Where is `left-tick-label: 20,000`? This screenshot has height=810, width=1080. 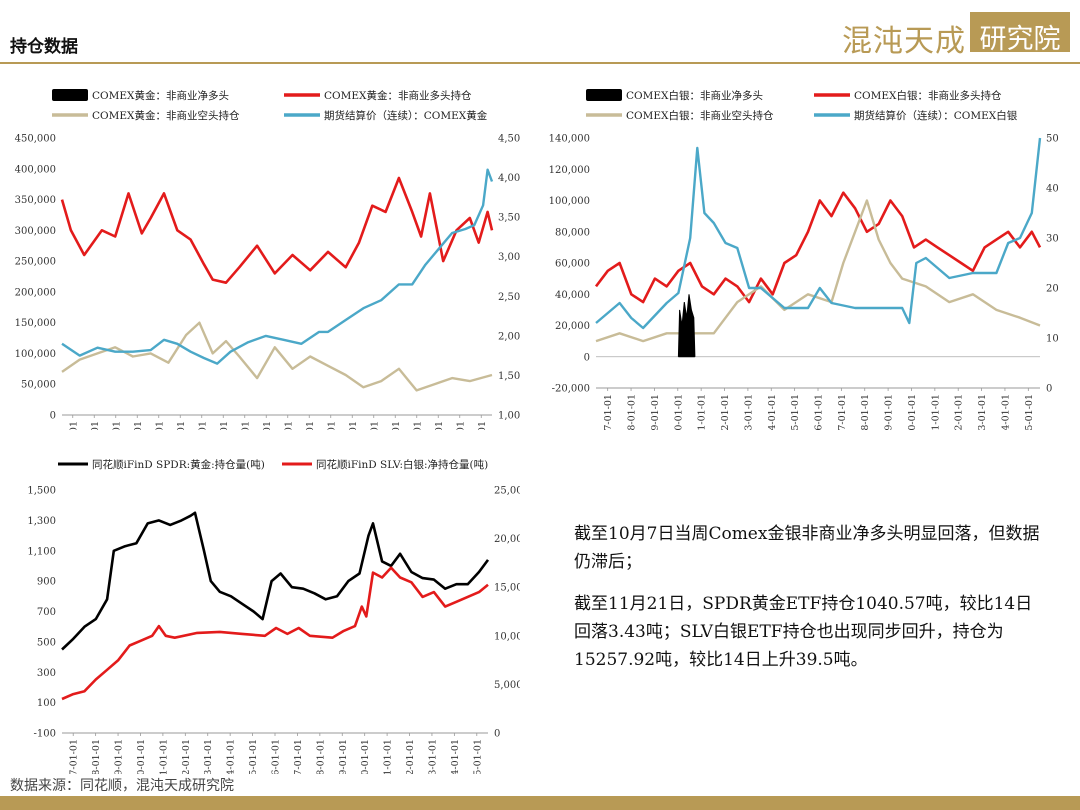 left-tick-label: 20,000 is located at coordinates (572, 326).